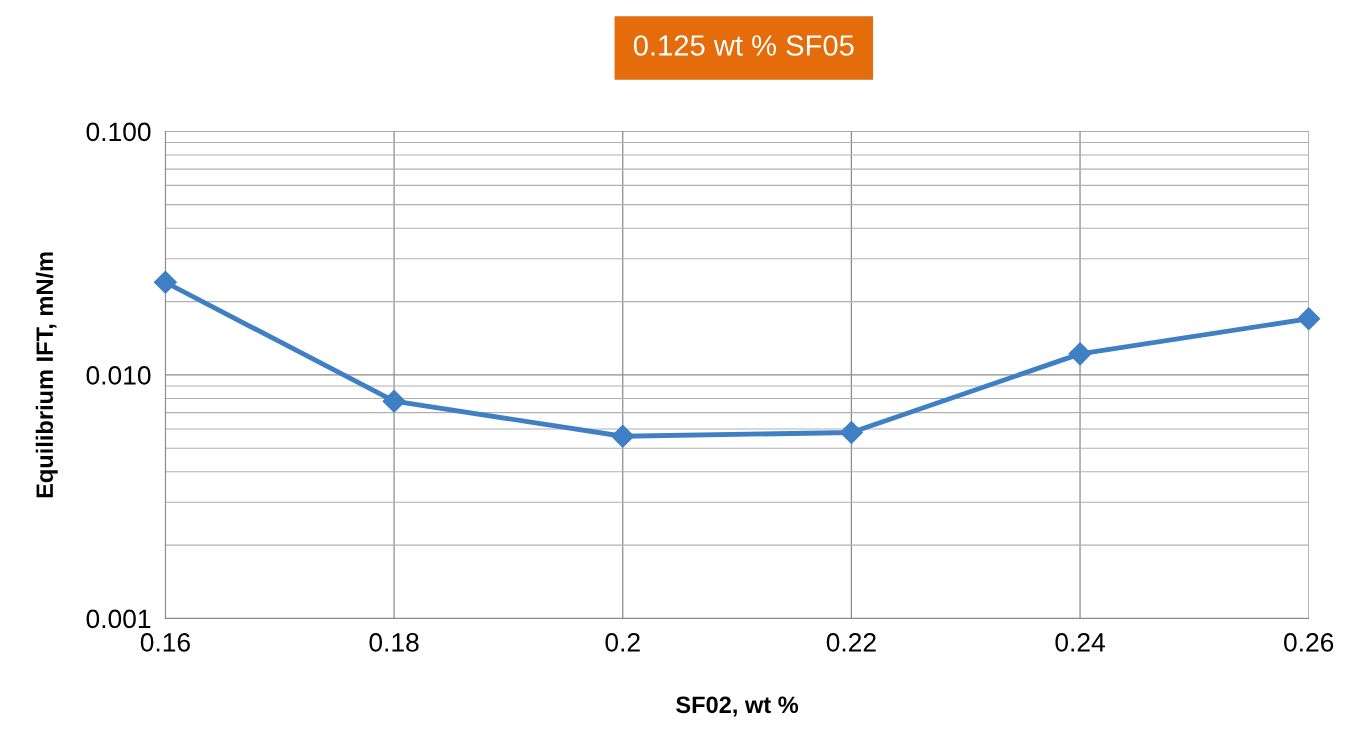 The height and width of the screenshot is (738, 1345). I want to click on x-tick-label: 0.2, so click(622, 642).